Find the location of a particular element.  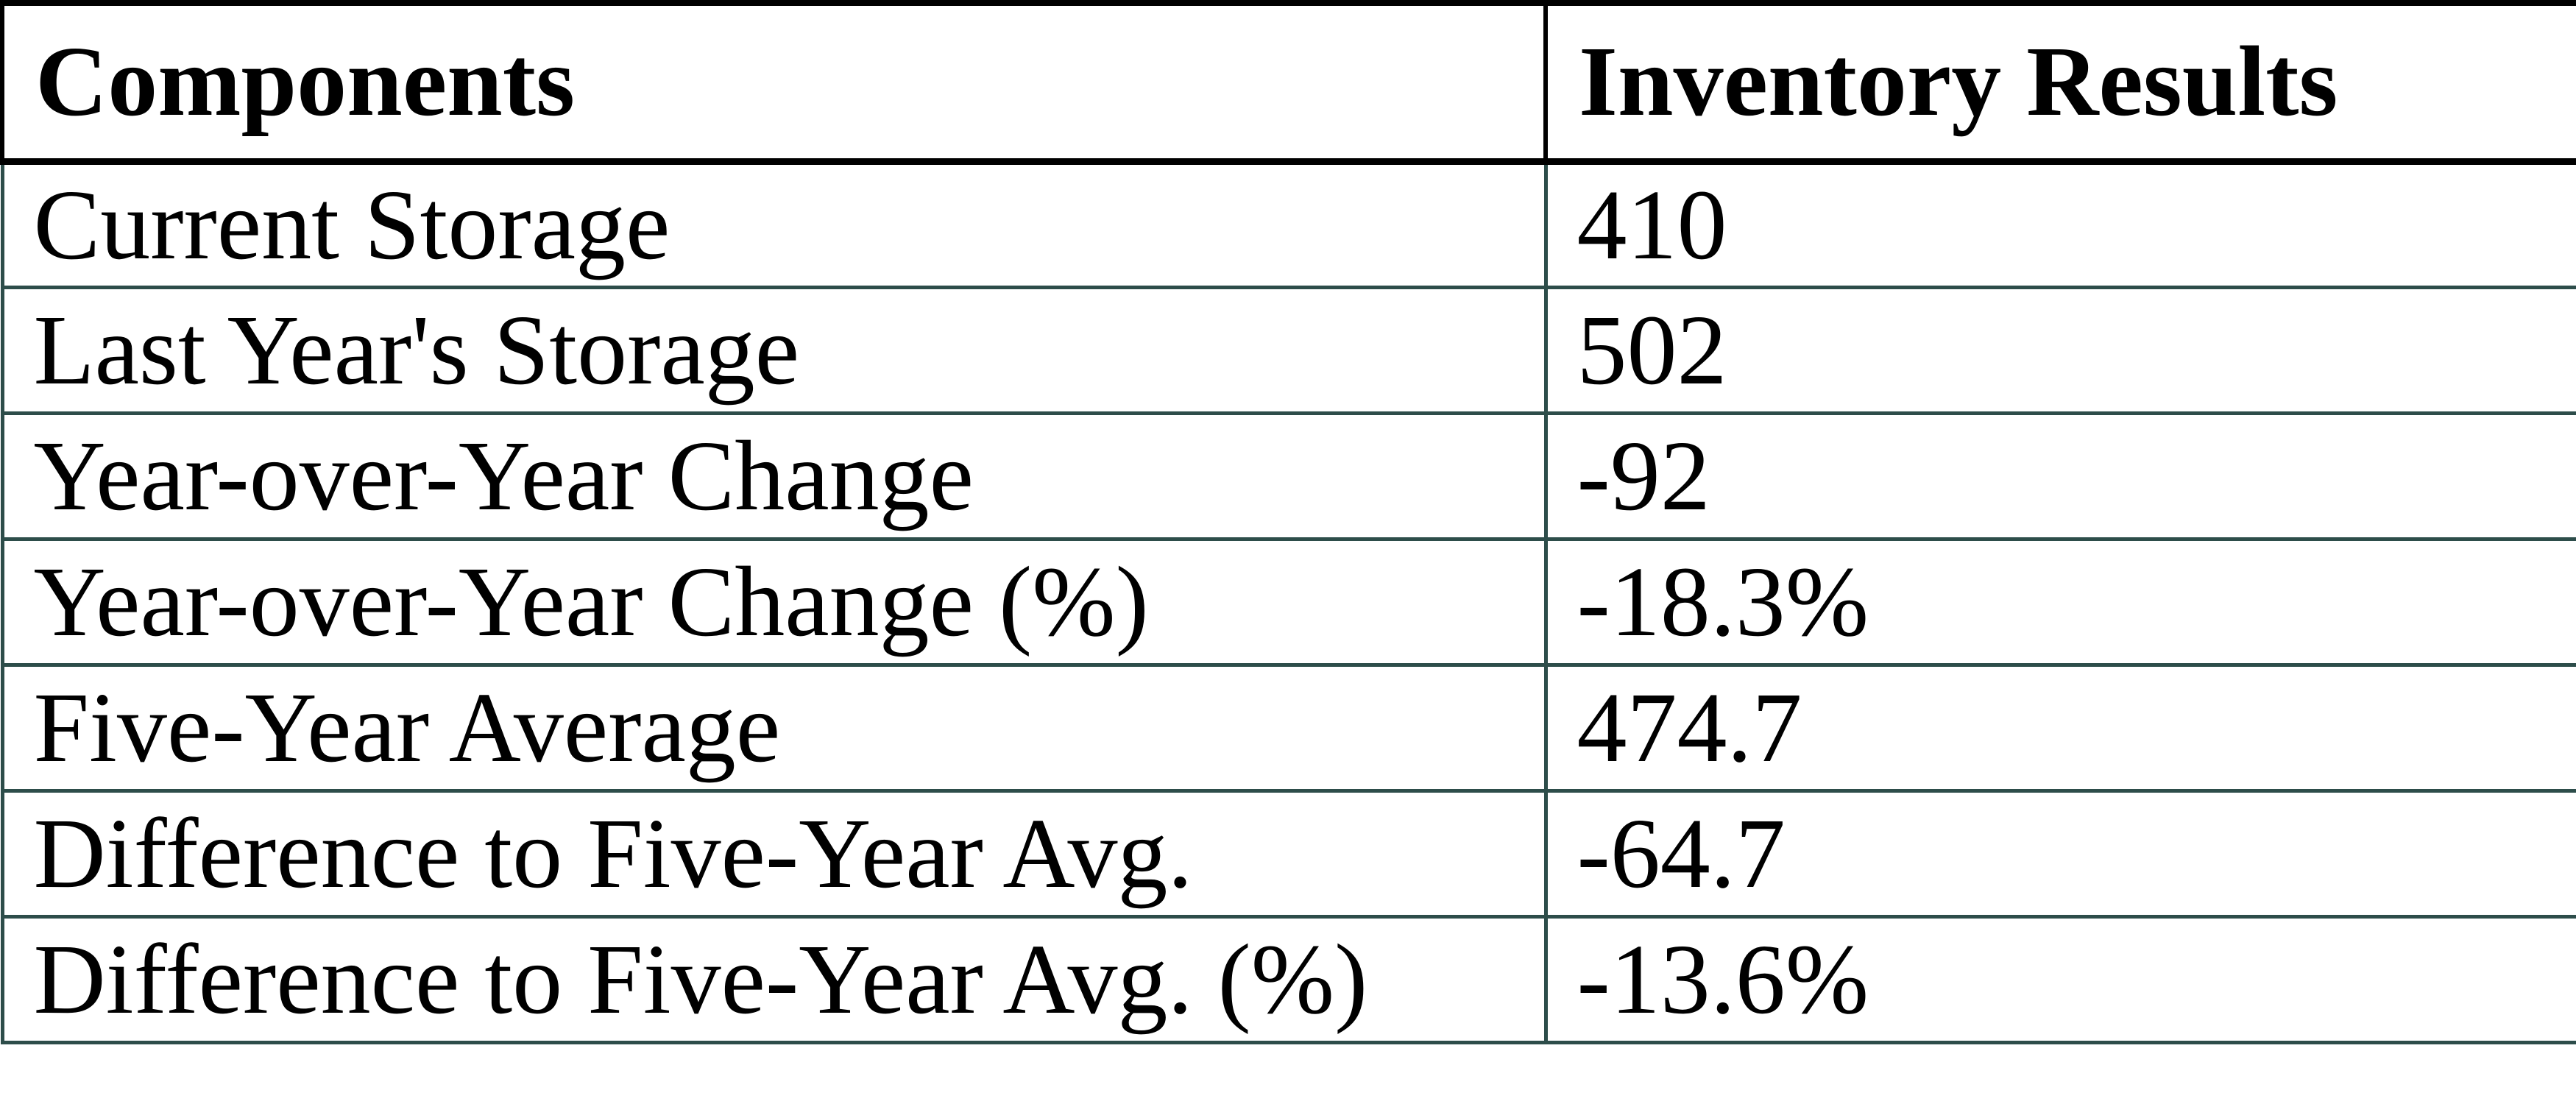

header-cell-components: Components is located at coordinates (774, 82).